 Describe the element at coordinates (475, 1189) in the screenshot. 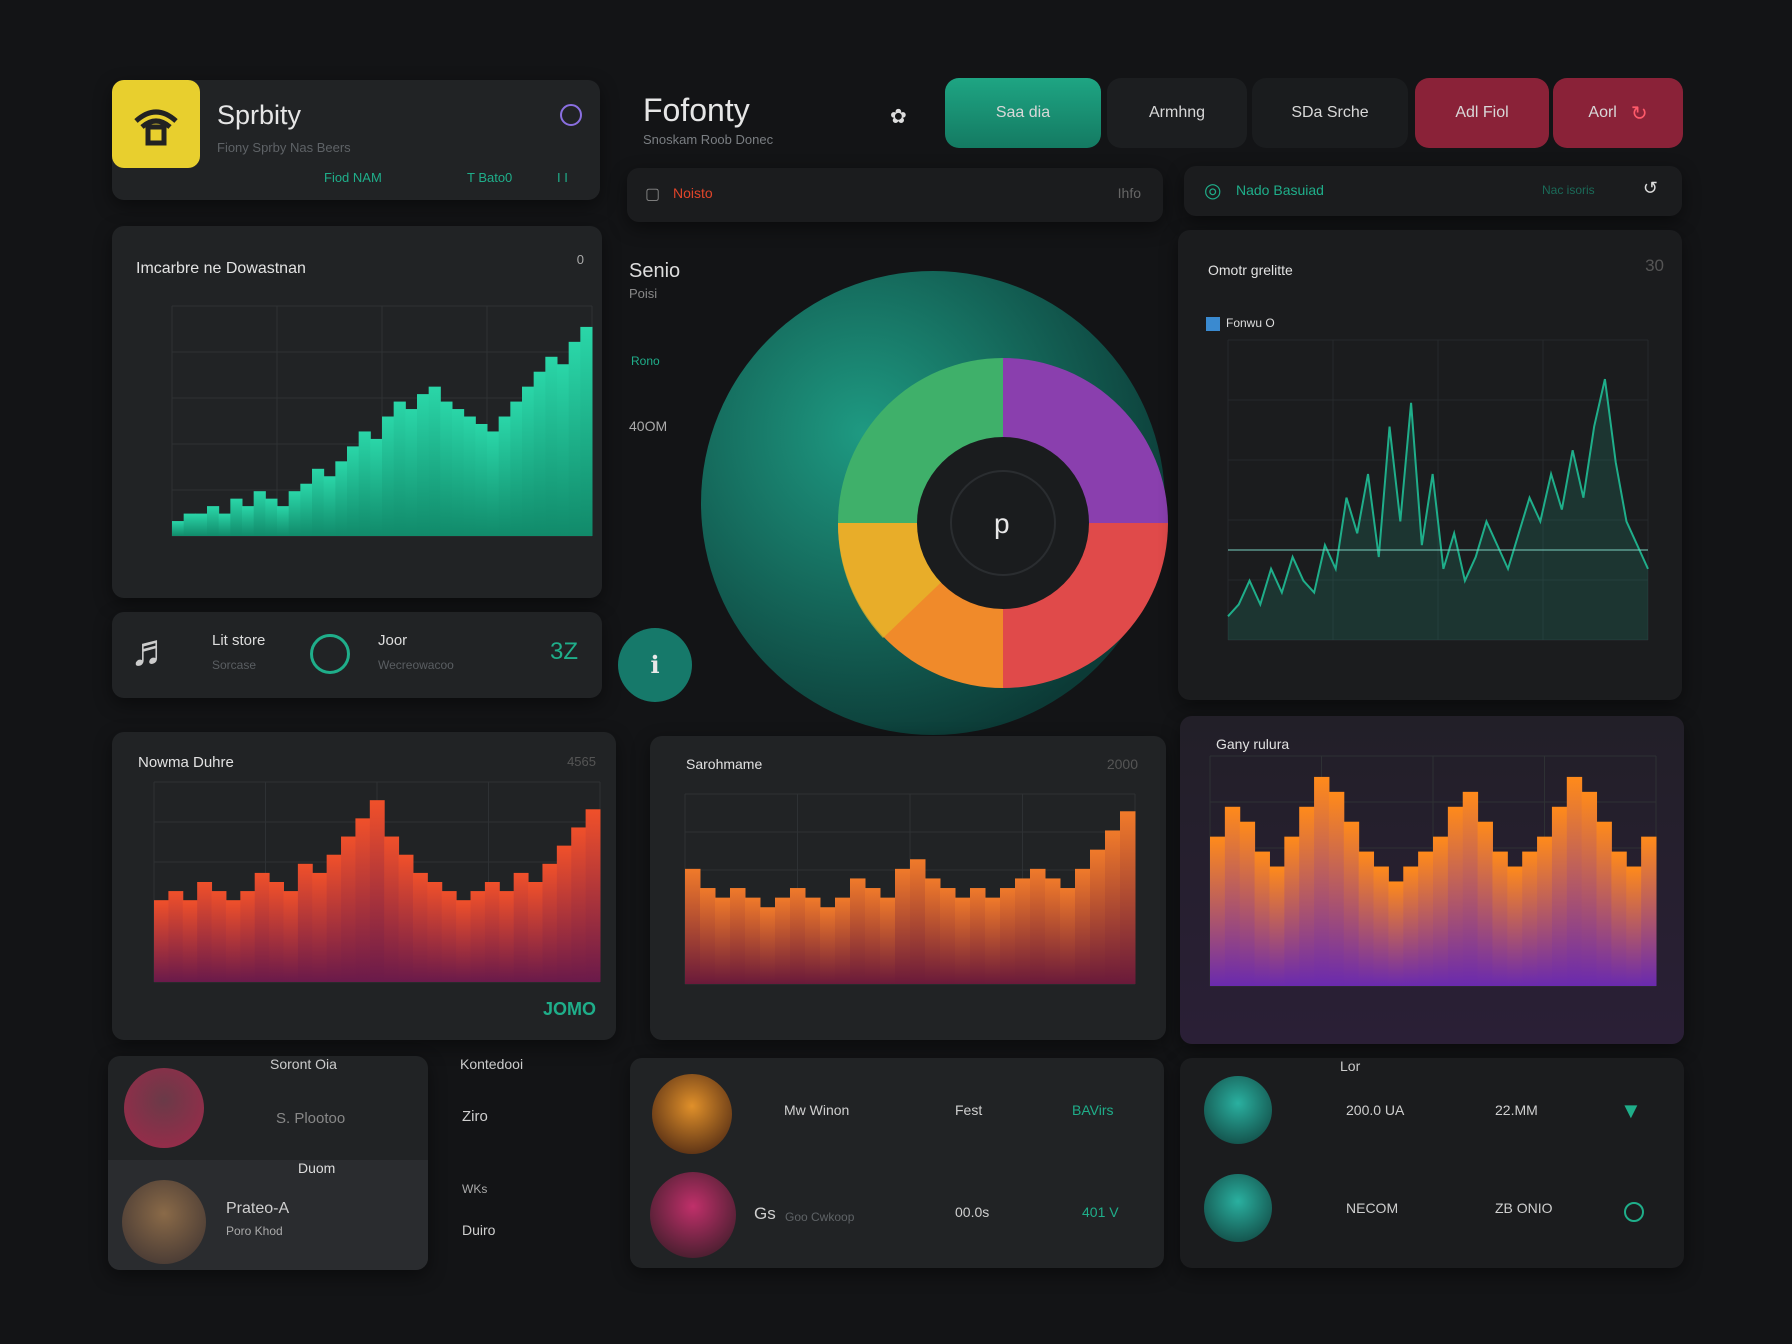

I see `list-mid: WKs` at that location.